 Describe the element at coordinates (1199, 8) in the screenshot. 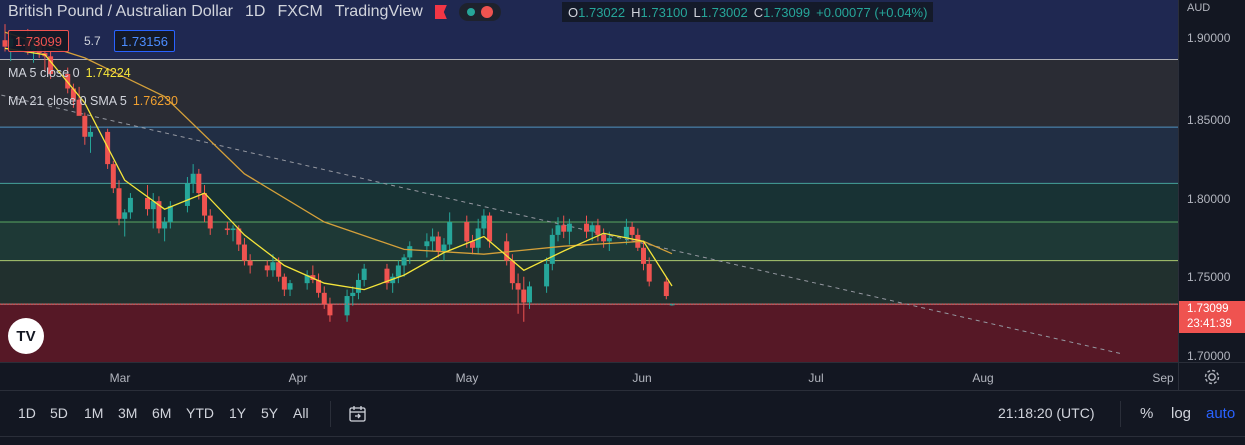

I see `currency-unit: AUD` at that location.